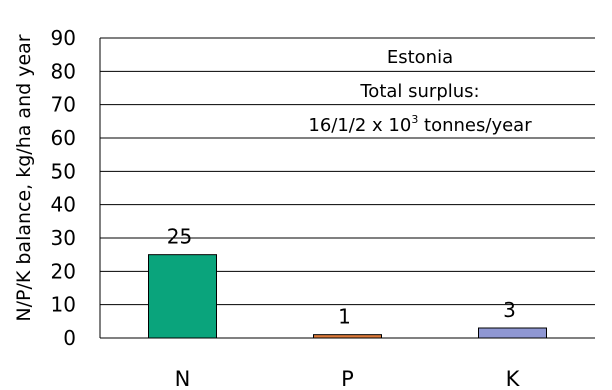  Describe the element at coordinates (183, 378) in the screenshot. I see `x-category-n: N` at that location.